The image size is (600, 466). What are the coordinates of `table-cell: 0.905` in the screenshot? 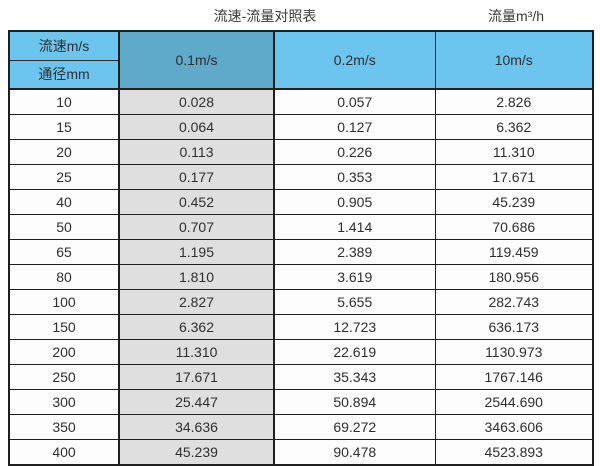 It's located at (354, 202).